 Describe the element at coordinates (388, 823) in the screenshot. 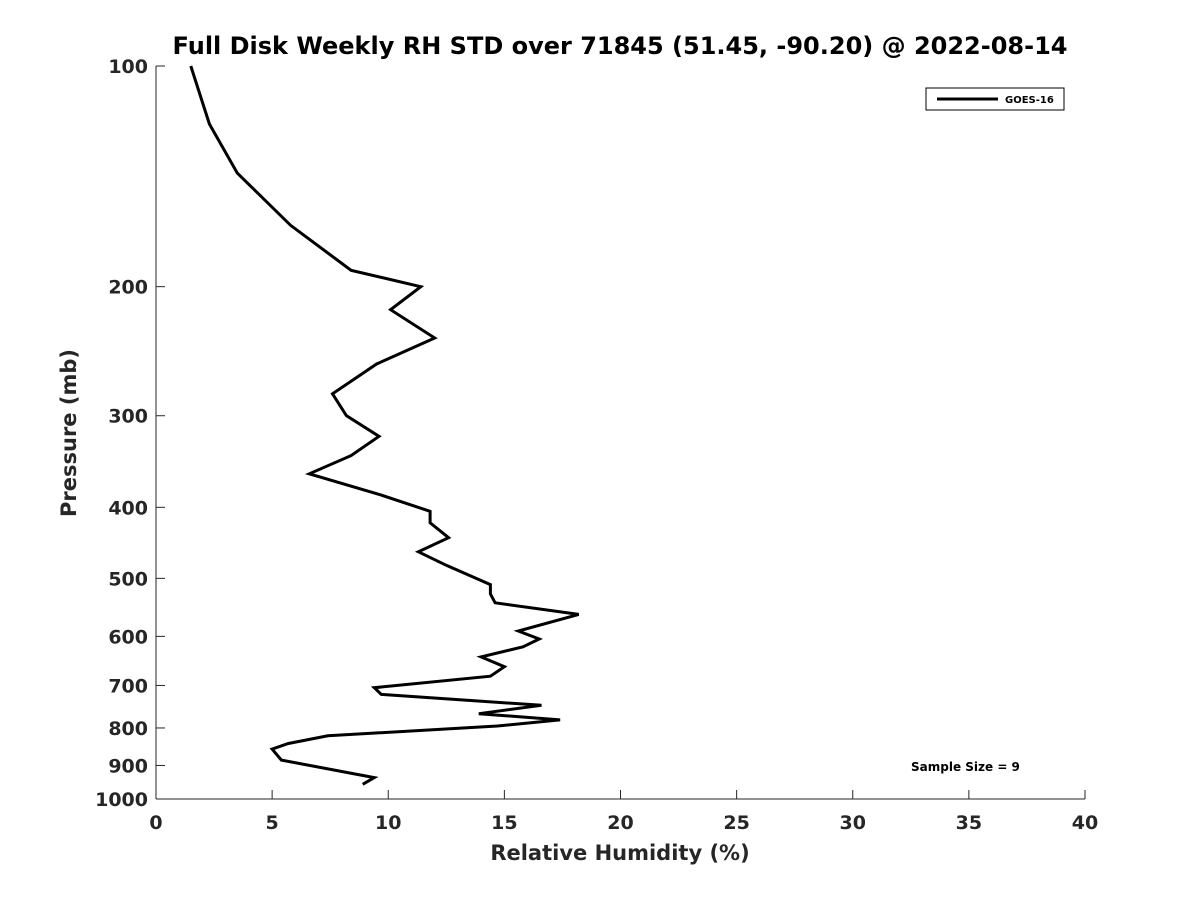

I see `x-tick-label: 10` at that location.